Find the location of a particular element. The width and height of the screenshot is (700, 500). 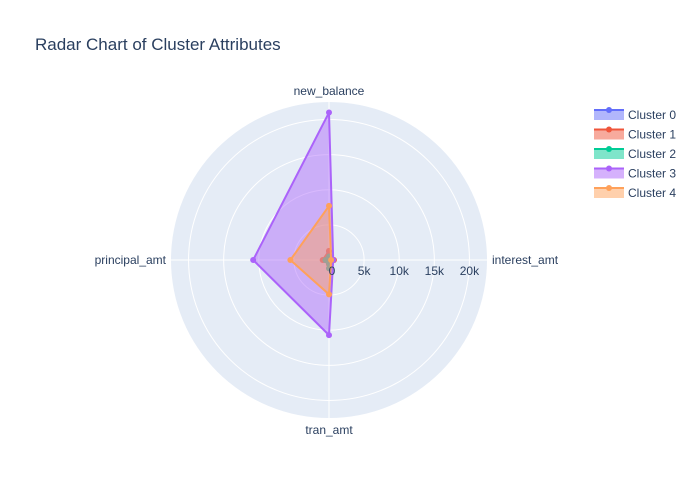

legend-item-cluster-4: Cluster 4 is located at coordinates (635, 192).